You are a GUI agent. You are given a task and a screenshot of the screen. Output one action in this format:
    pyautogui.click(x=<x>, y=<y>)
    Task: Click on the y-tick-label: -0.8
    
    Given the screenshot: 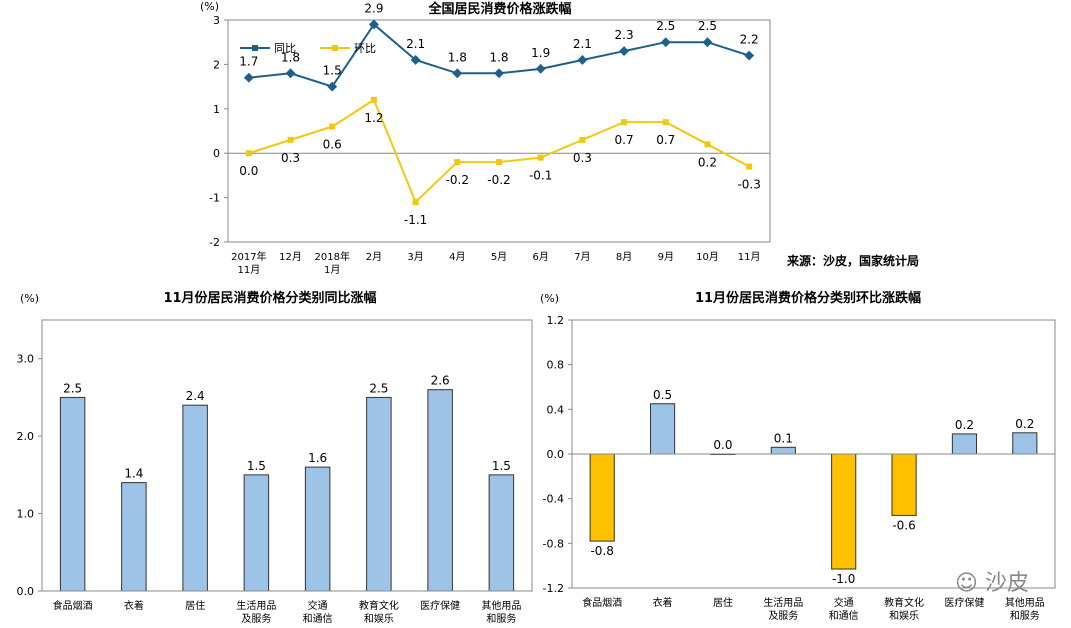 What is the action you would take?
    pyautogui.click(x=553, y=543)
    